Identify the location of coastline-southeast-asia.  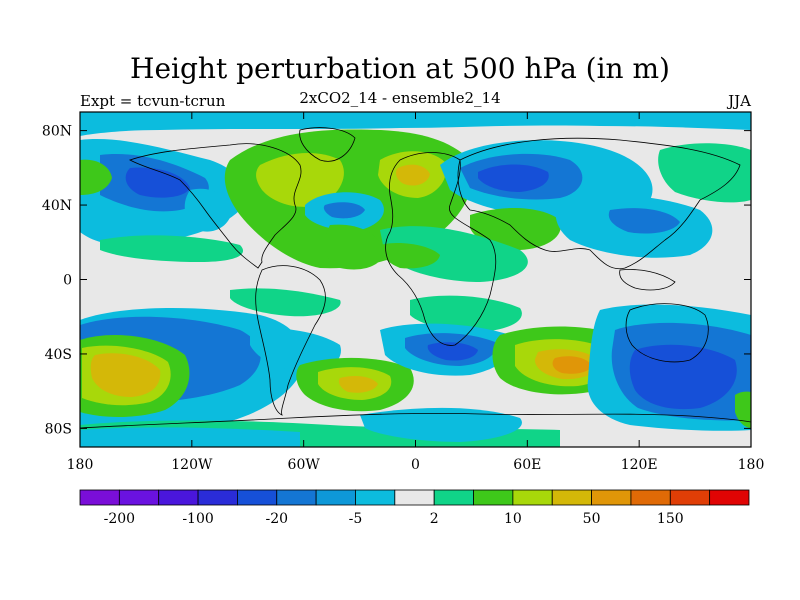
(647, 280).